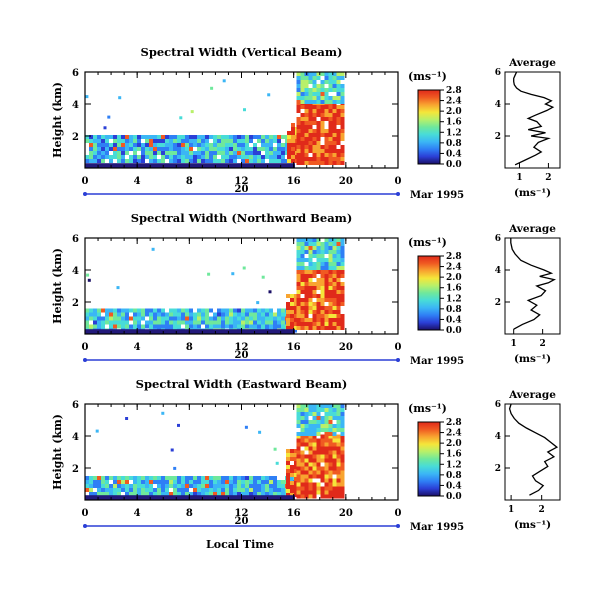 The image size is (610, 598). Describe the element at coordinates (498, 271) in the screenshot. I see `average-y-tick-label: 4` at that location.